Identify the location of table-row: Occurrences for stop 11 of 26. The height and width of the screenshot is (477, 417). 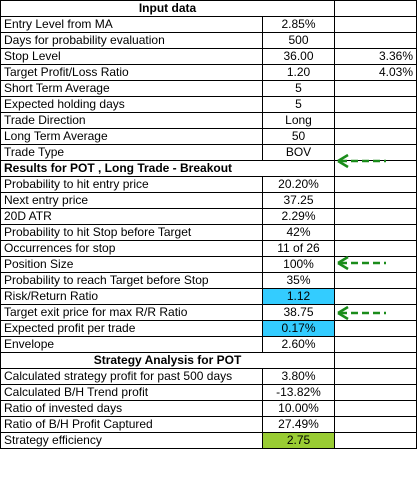
(208, 248).